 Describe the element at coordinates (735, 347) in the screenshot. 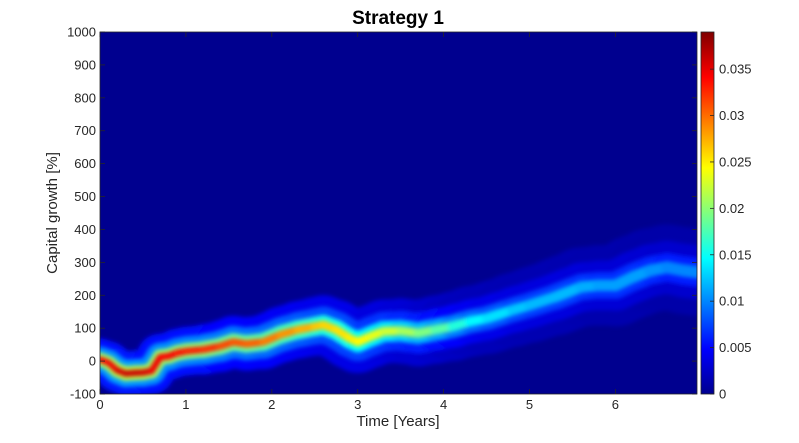

I see `colorbar-tick-label: 0.005` at that location.